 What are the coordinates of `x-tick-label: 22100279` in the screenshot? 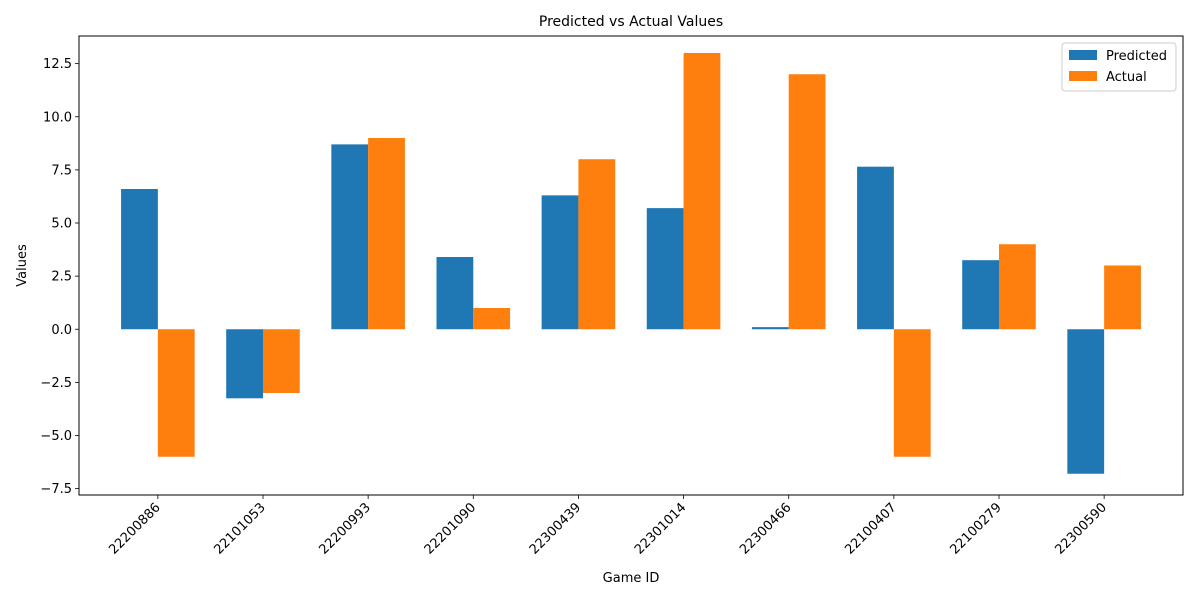 It's located at (975, 528).